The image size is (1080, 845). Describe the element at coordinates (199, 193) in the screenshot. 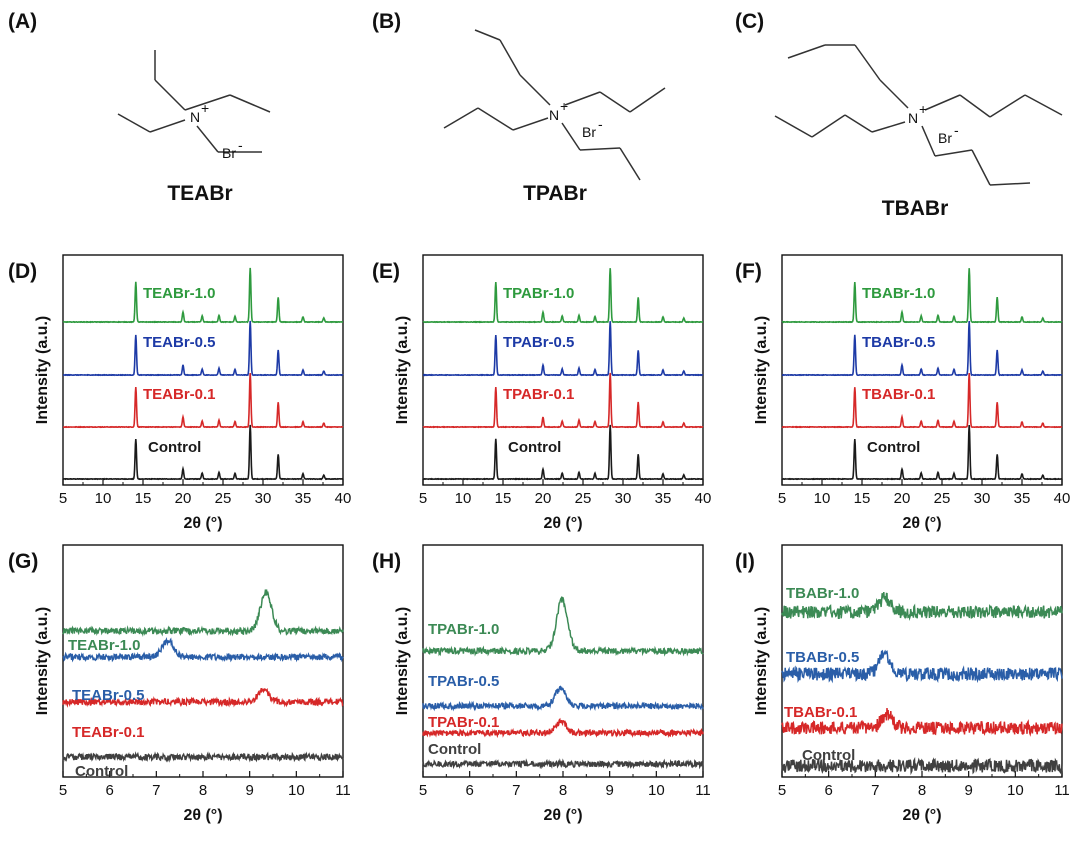

I see `teabr-name: TEABr` at that location.